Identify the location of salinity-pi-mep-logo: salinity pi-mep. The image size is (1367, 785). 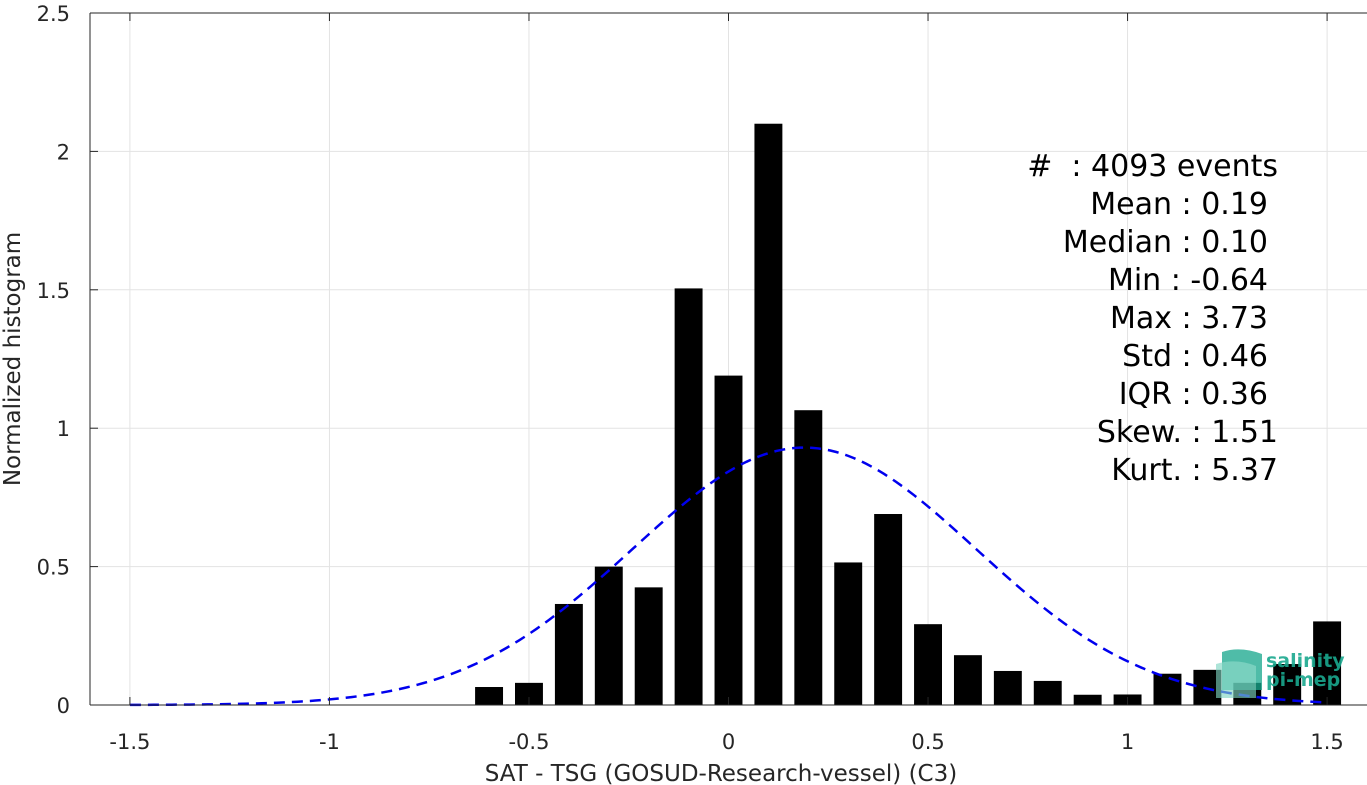
(1280, 673).